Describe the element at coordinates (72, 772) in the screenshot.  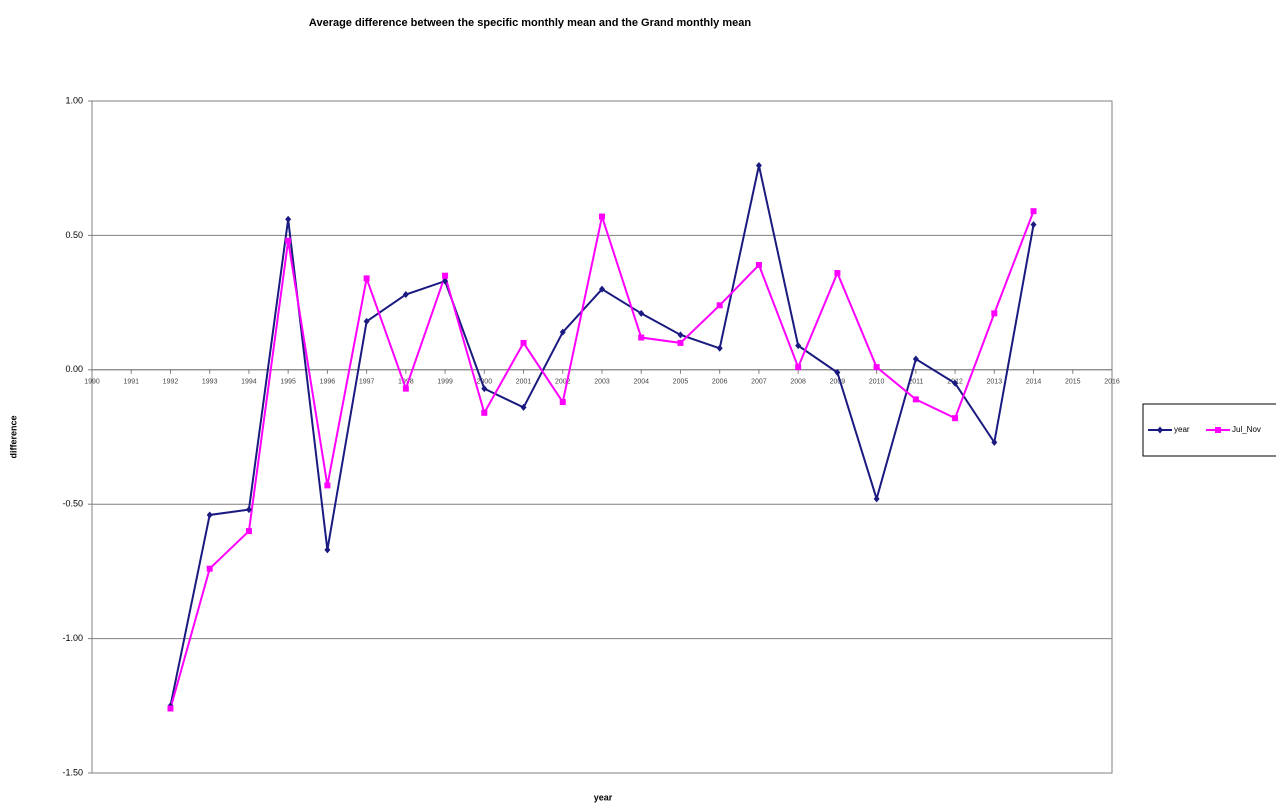
I see `y-tick-label: -1.50` at that location.